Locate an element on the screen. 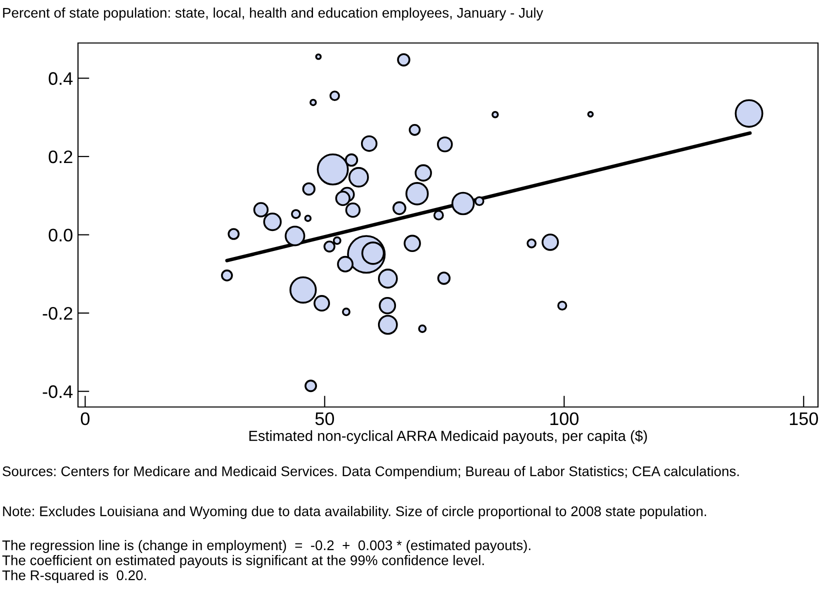 The image size is (826, 615). x-tick-label: 50 is located at coordinates (324, 419).